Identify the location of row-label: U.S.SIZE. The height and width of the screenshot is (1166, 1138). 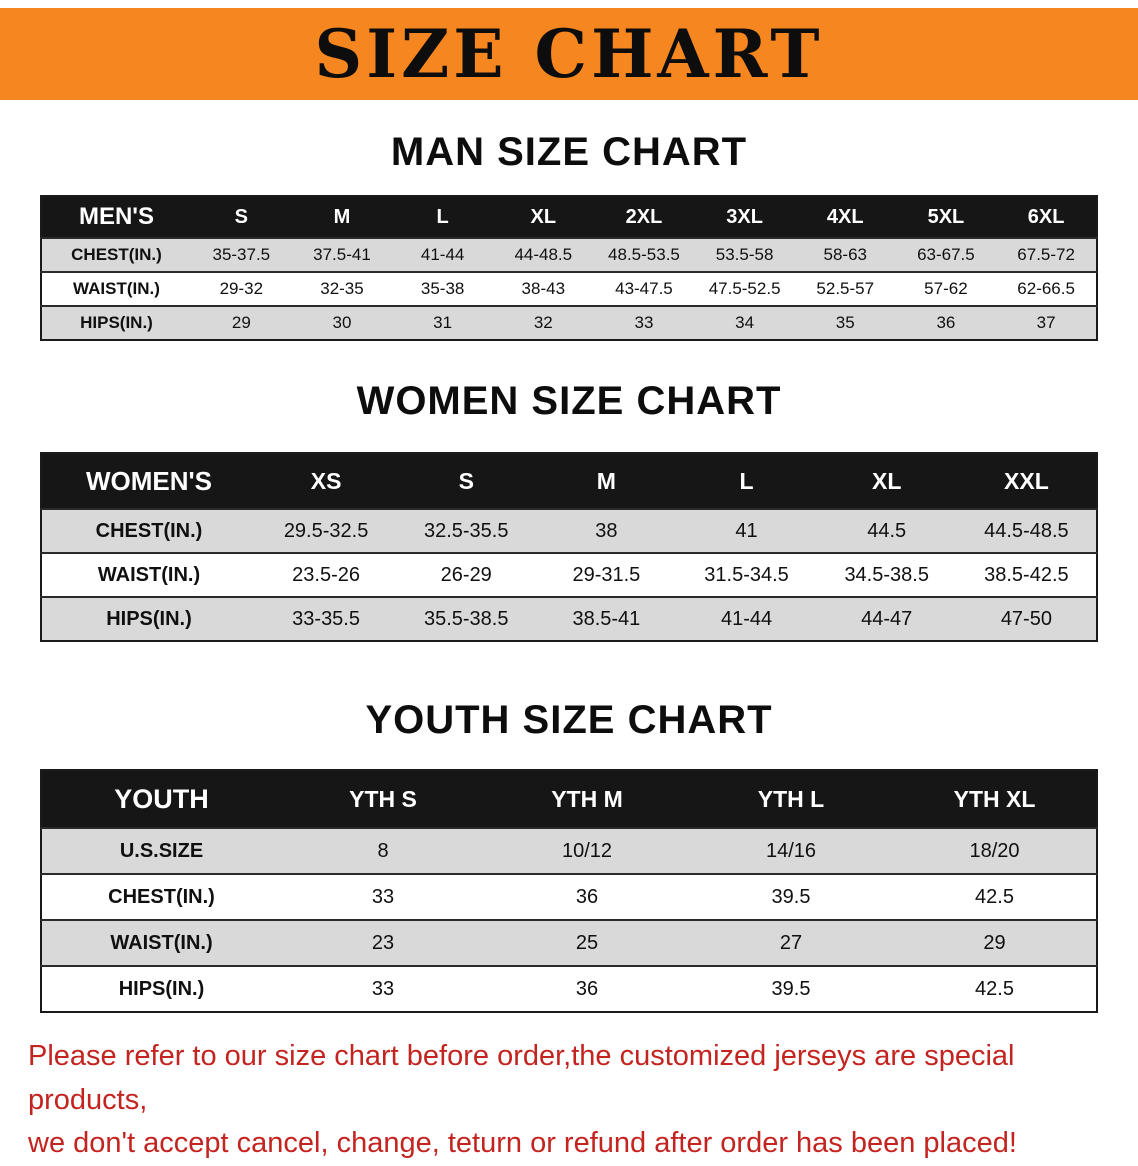
(161, 850).